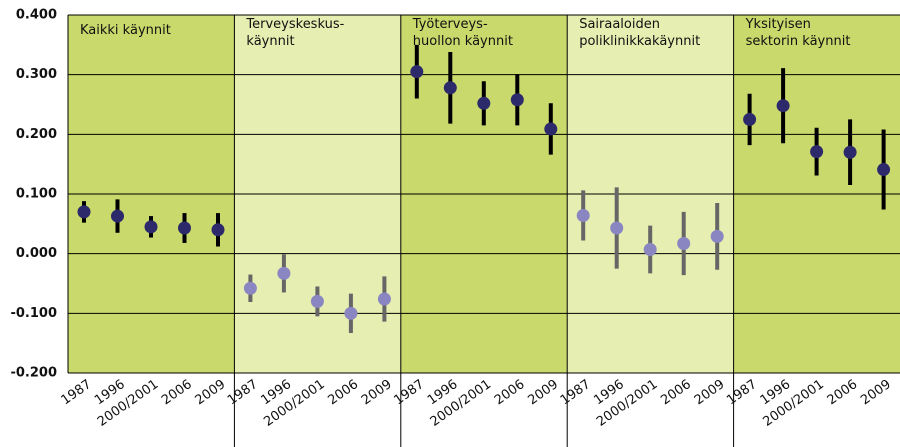 The height and width of the screenshot is (447, 900). I want to click on panel-title: Terveyskeskus-käynnit, so click(294, 33).